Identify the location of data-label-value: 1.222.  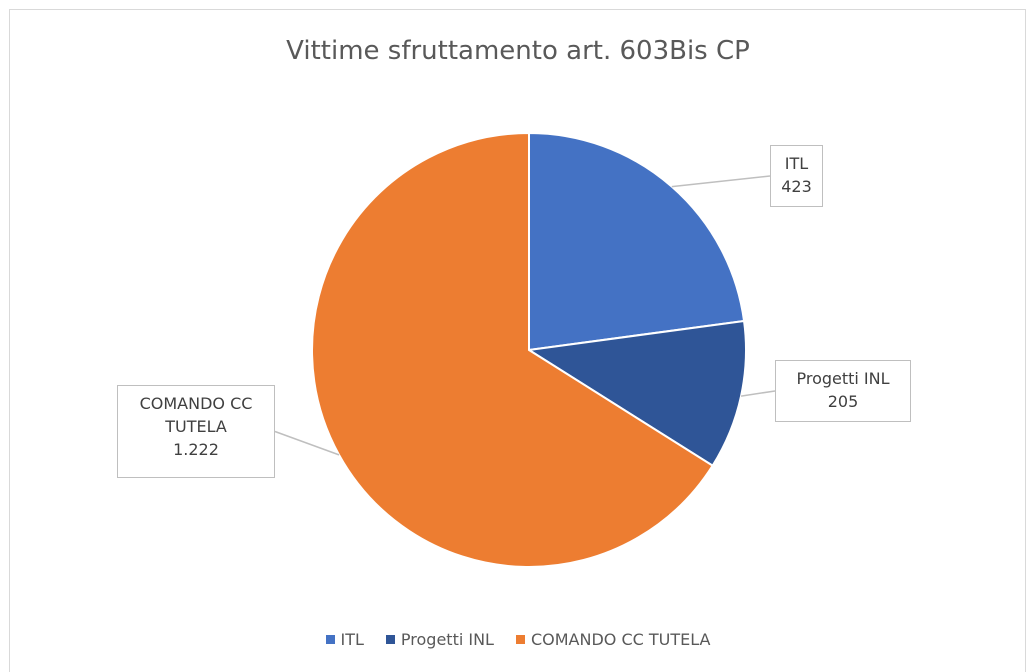
(196, 449).